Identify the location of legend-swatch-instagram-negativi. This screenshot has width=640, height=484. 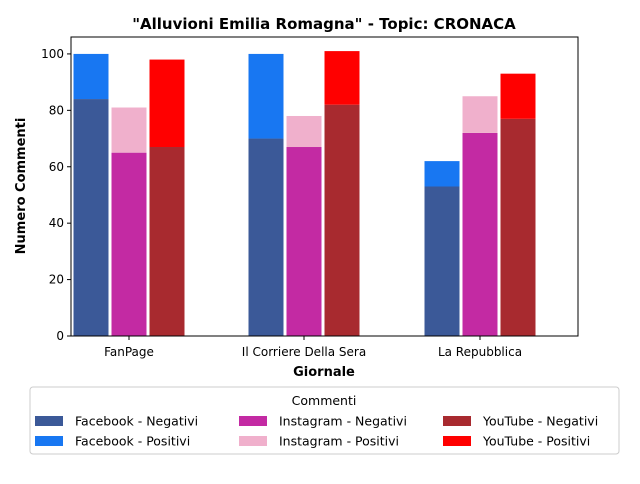
(253, 421).